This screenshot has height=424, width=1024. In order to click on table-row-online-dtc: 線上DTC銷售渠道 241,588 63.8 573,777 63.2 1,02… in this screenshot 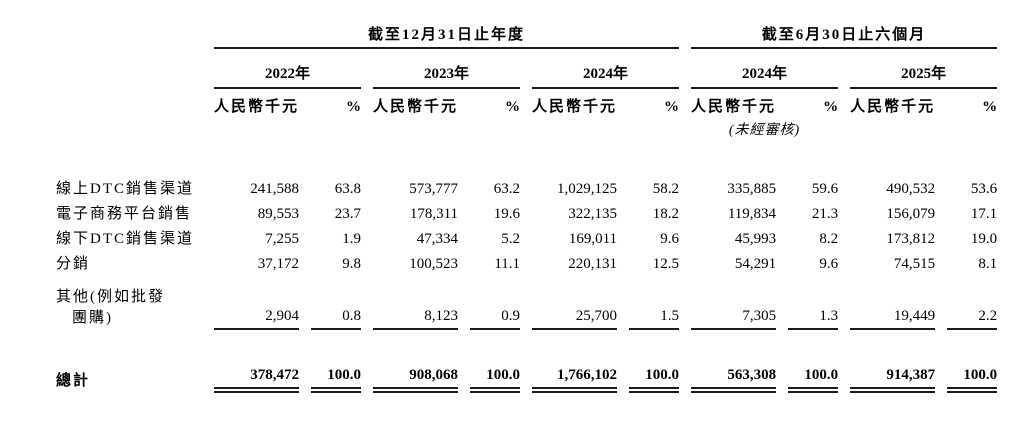, I will do `click(526, 185)`.